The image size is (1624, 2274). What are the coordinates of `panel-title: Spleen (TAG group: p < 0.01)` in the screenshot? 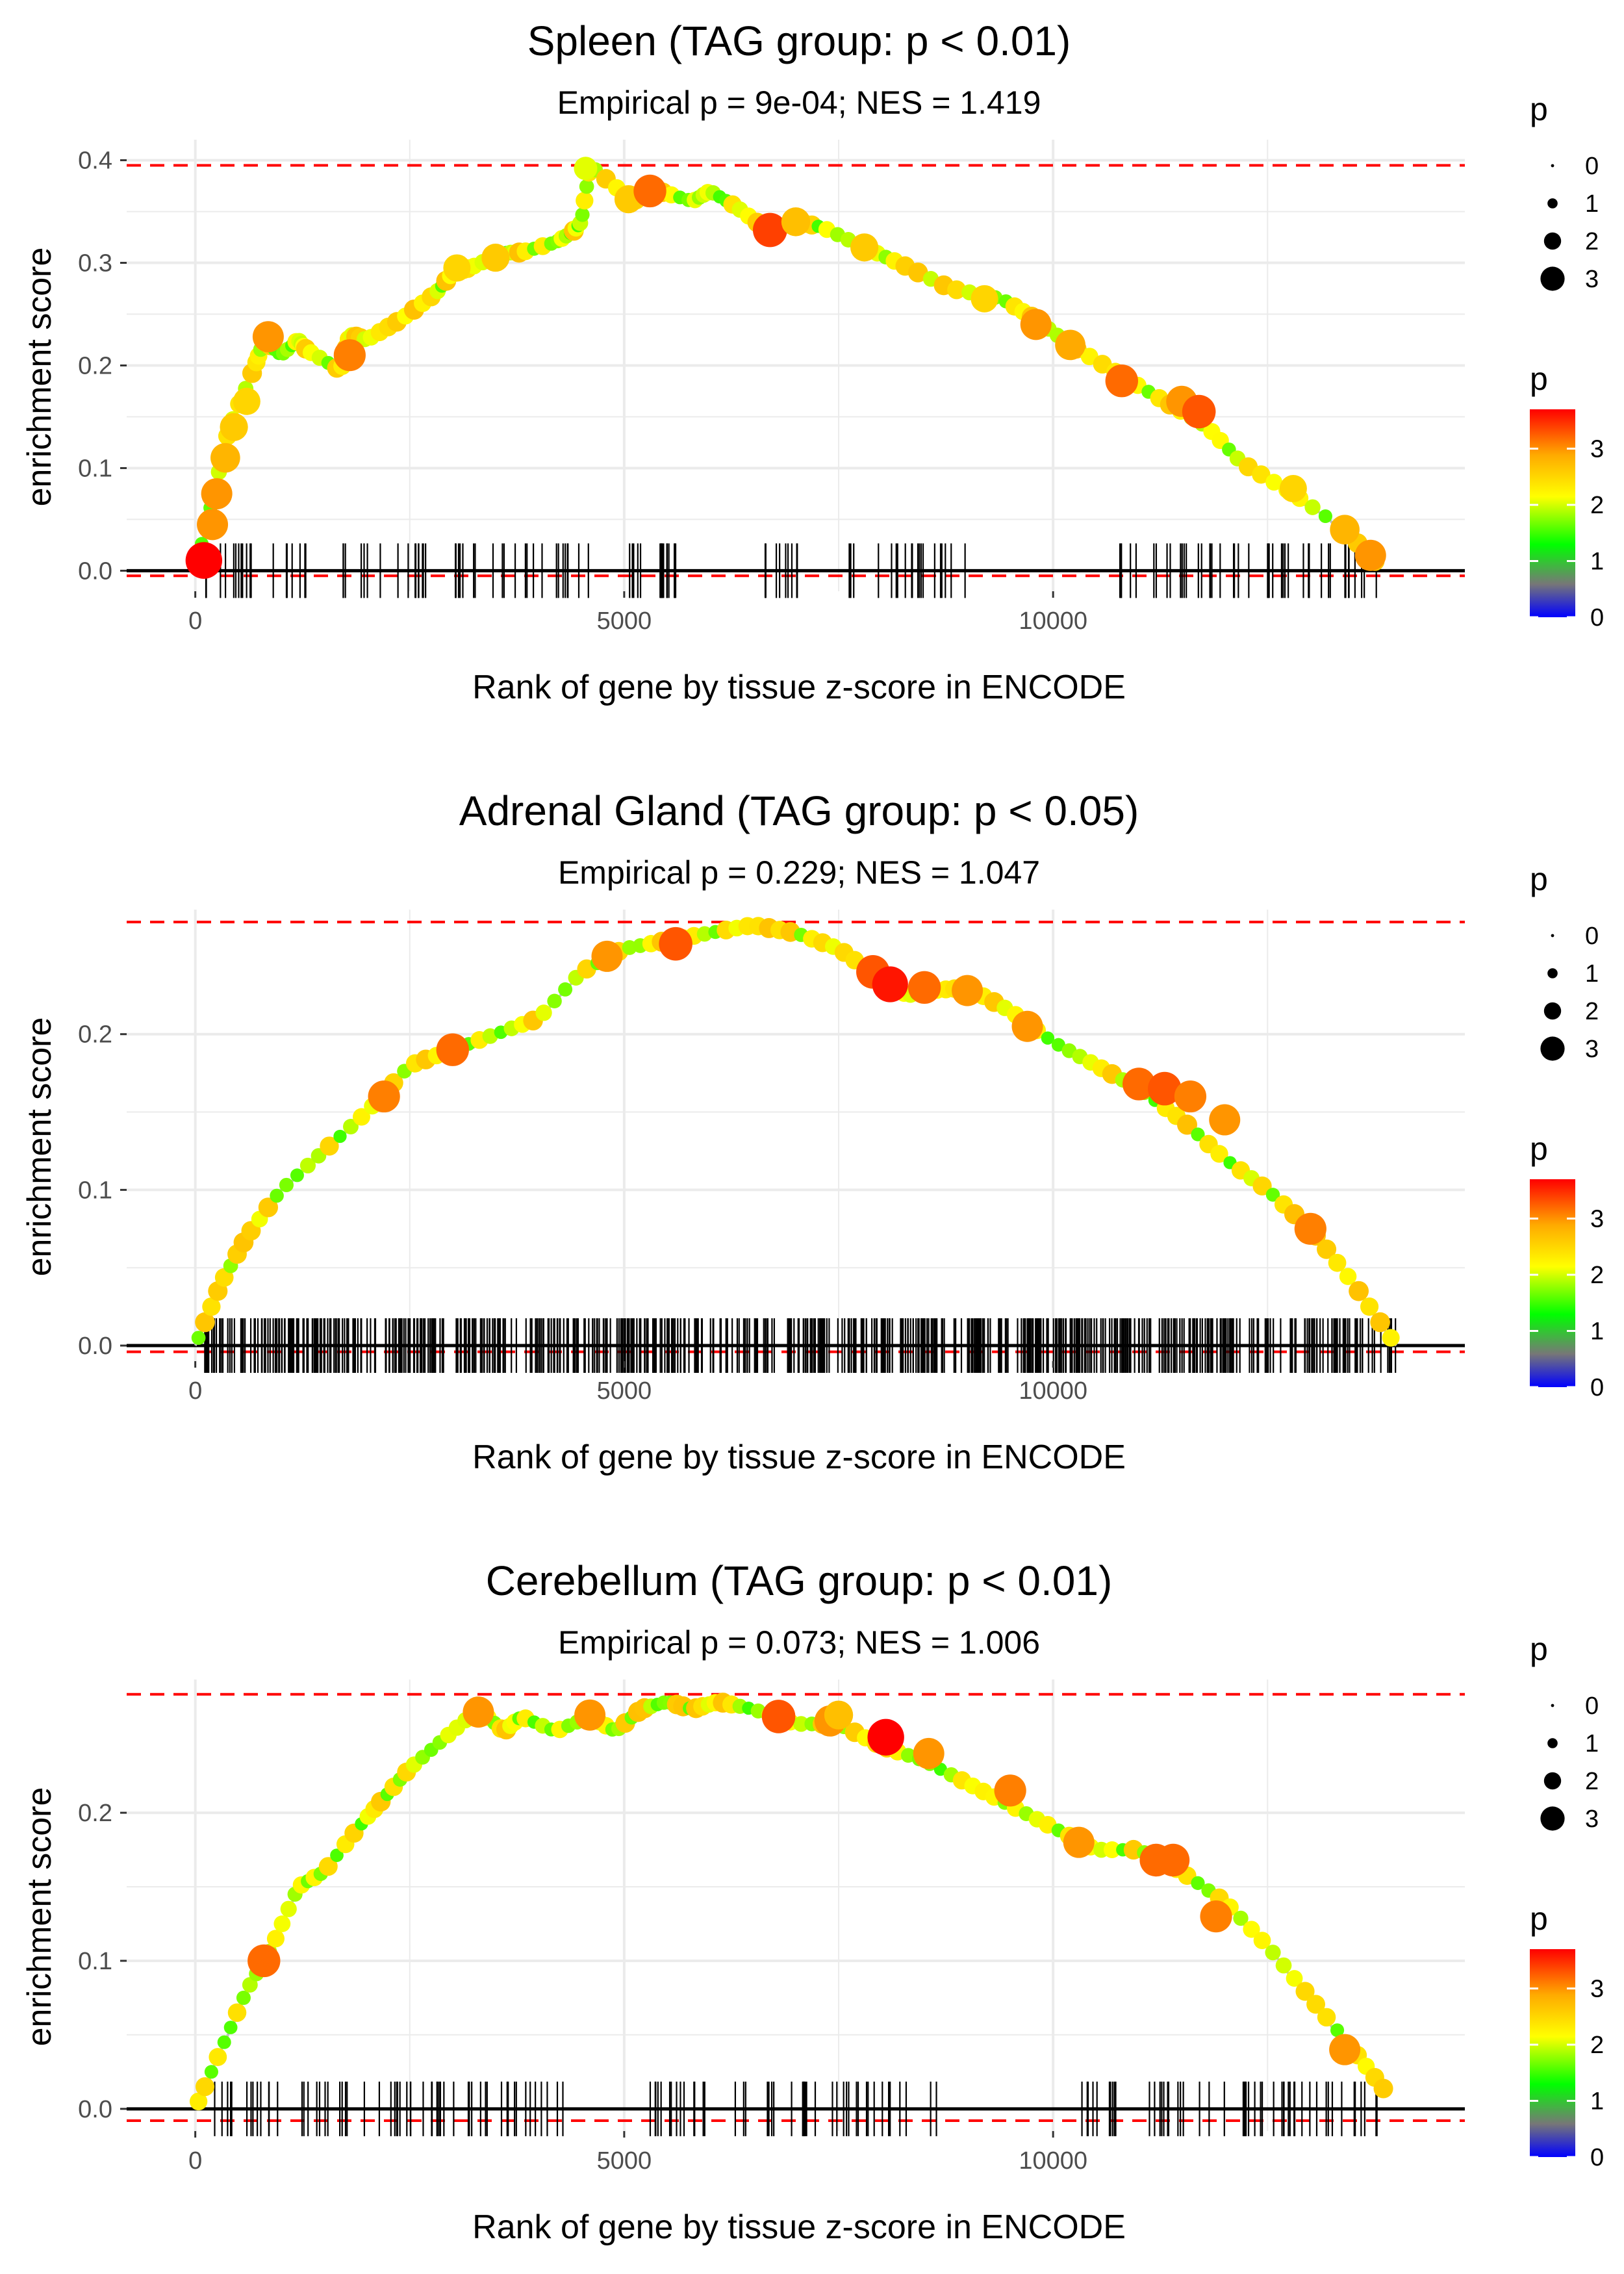 It's located at (799, 41).